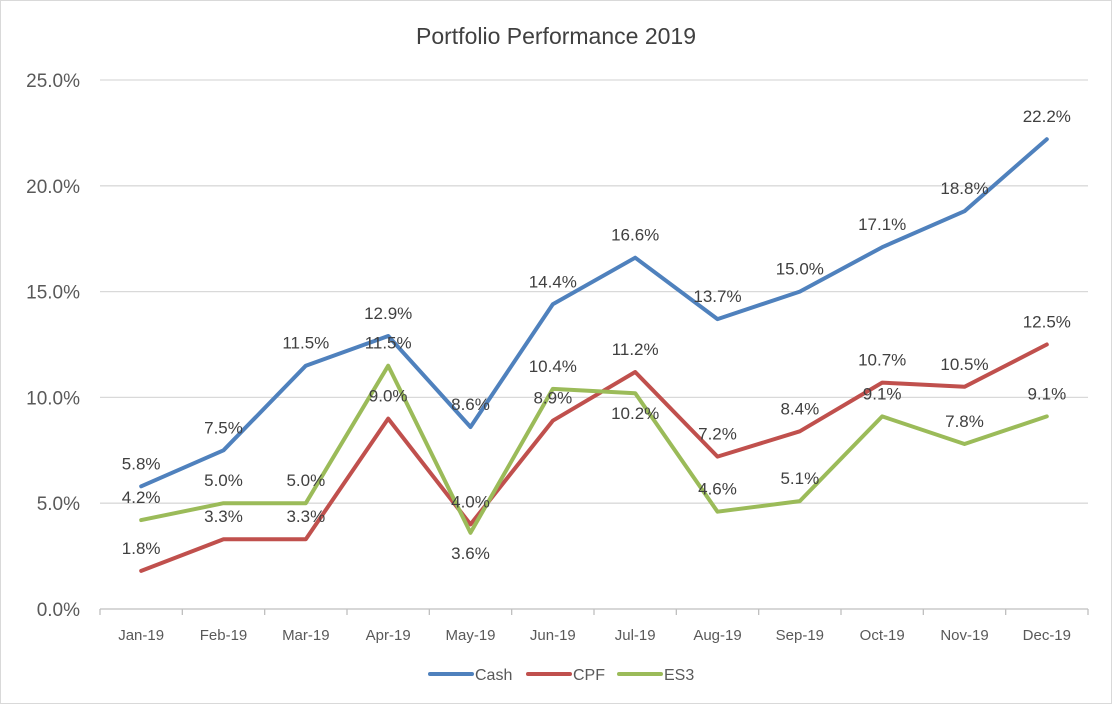 Image resolution: width=1112 pixels, height=704 pixels. Describe the element at coordinates (964, 188) in the screenshot. I see `data-label-cash: 18.8%` at that location.